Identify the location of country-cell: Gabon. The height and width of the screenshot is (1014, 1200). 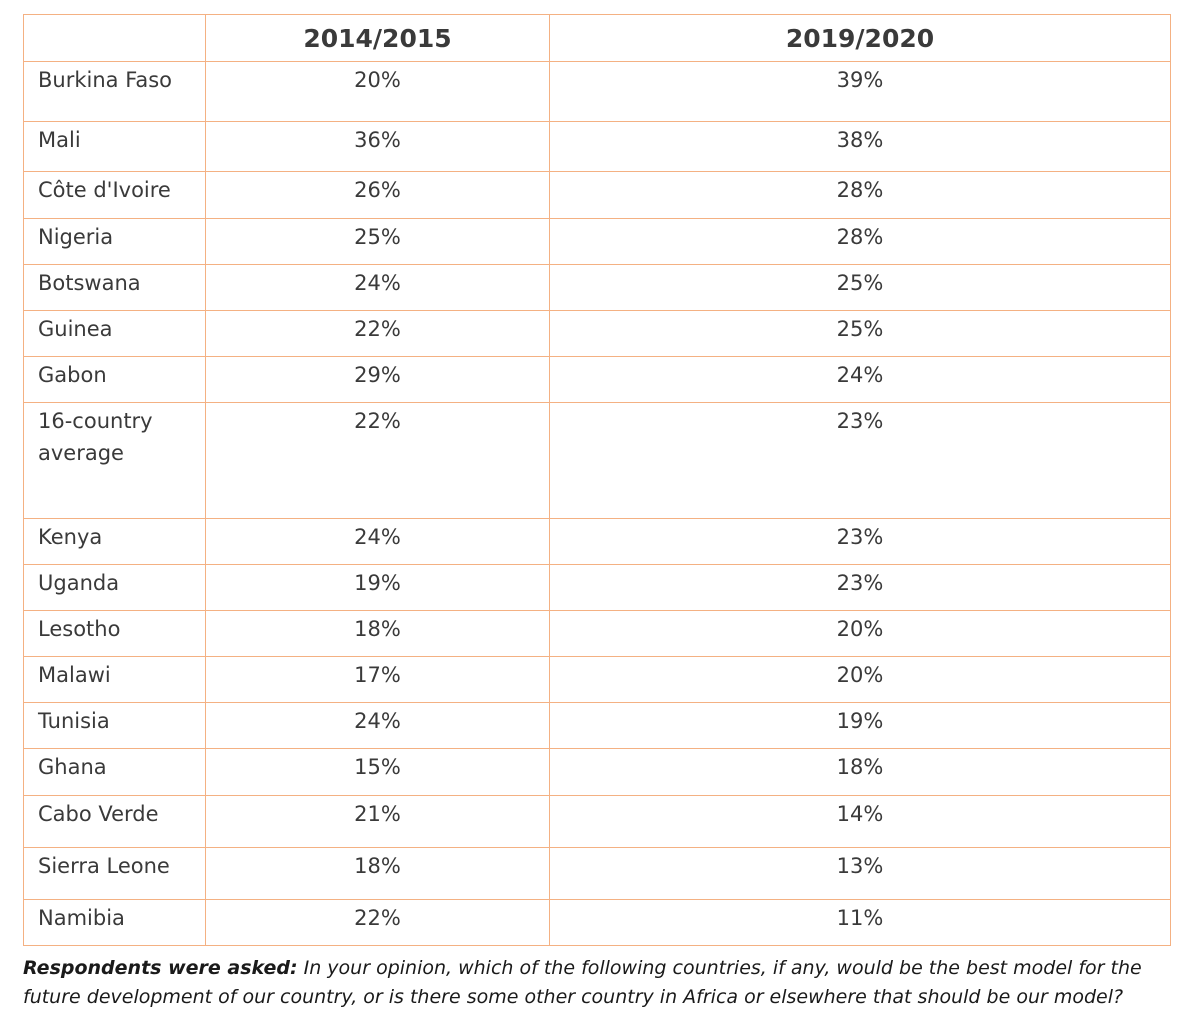
(114, 379).